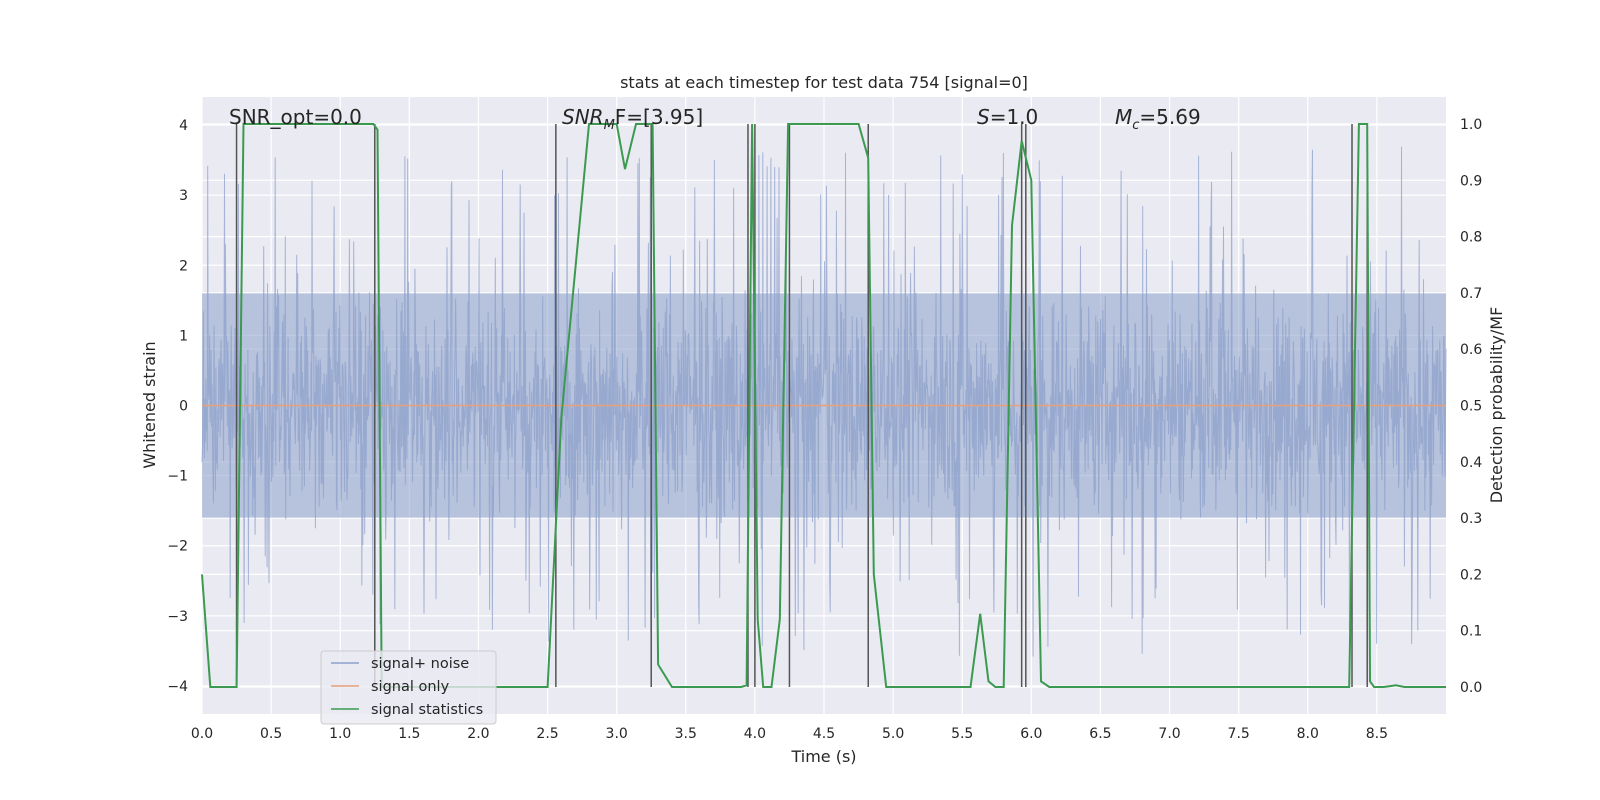 Image resolution: width=1600 pixels, height=800 pixels. Describe the element at coordinates (271, 734) in the screenshot. I see `x-tick-label: 0.5` at that location.